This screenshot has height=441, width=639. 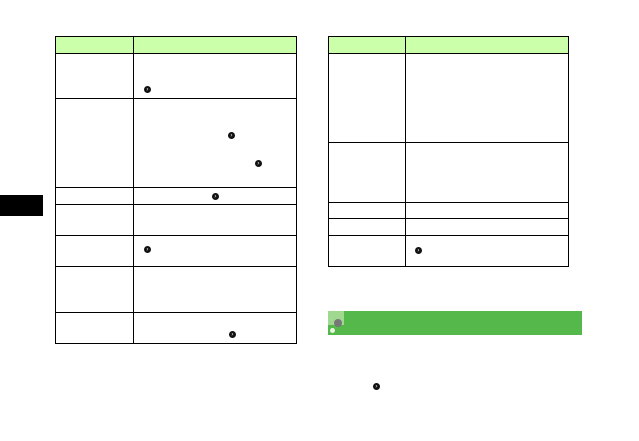 I want to click on chapter-tab, so click(x=21, y=205).